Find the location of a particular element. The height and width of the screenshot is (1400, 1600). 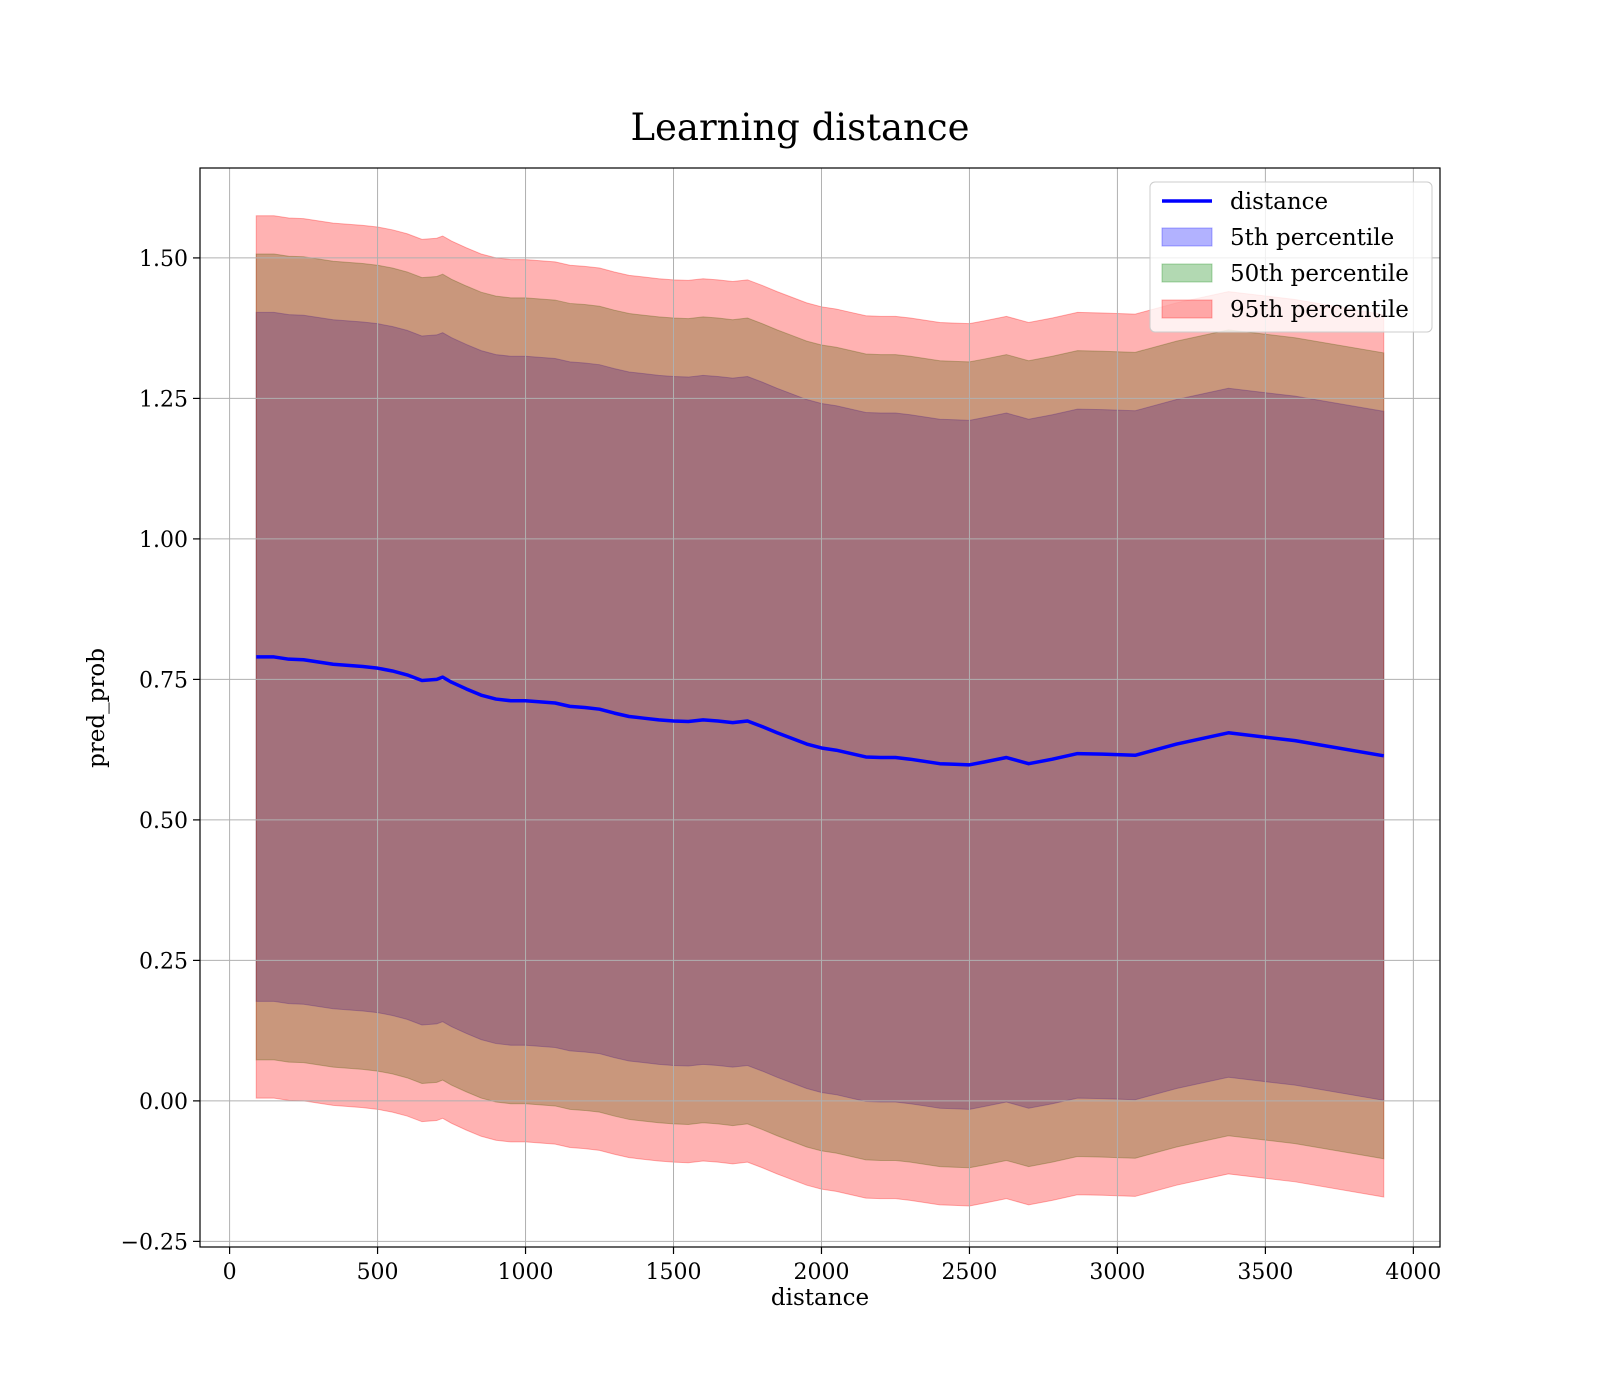

y-tick-label: 1.00 is located at coordinates (163, 540).